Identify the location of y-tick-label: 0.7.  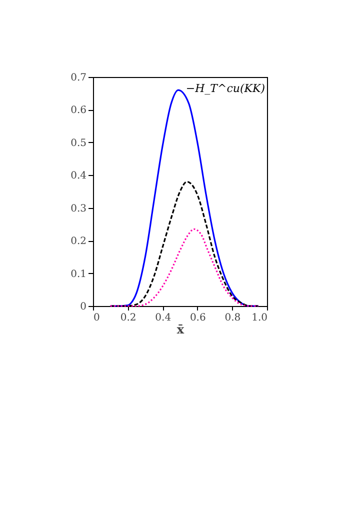
(78, 78).